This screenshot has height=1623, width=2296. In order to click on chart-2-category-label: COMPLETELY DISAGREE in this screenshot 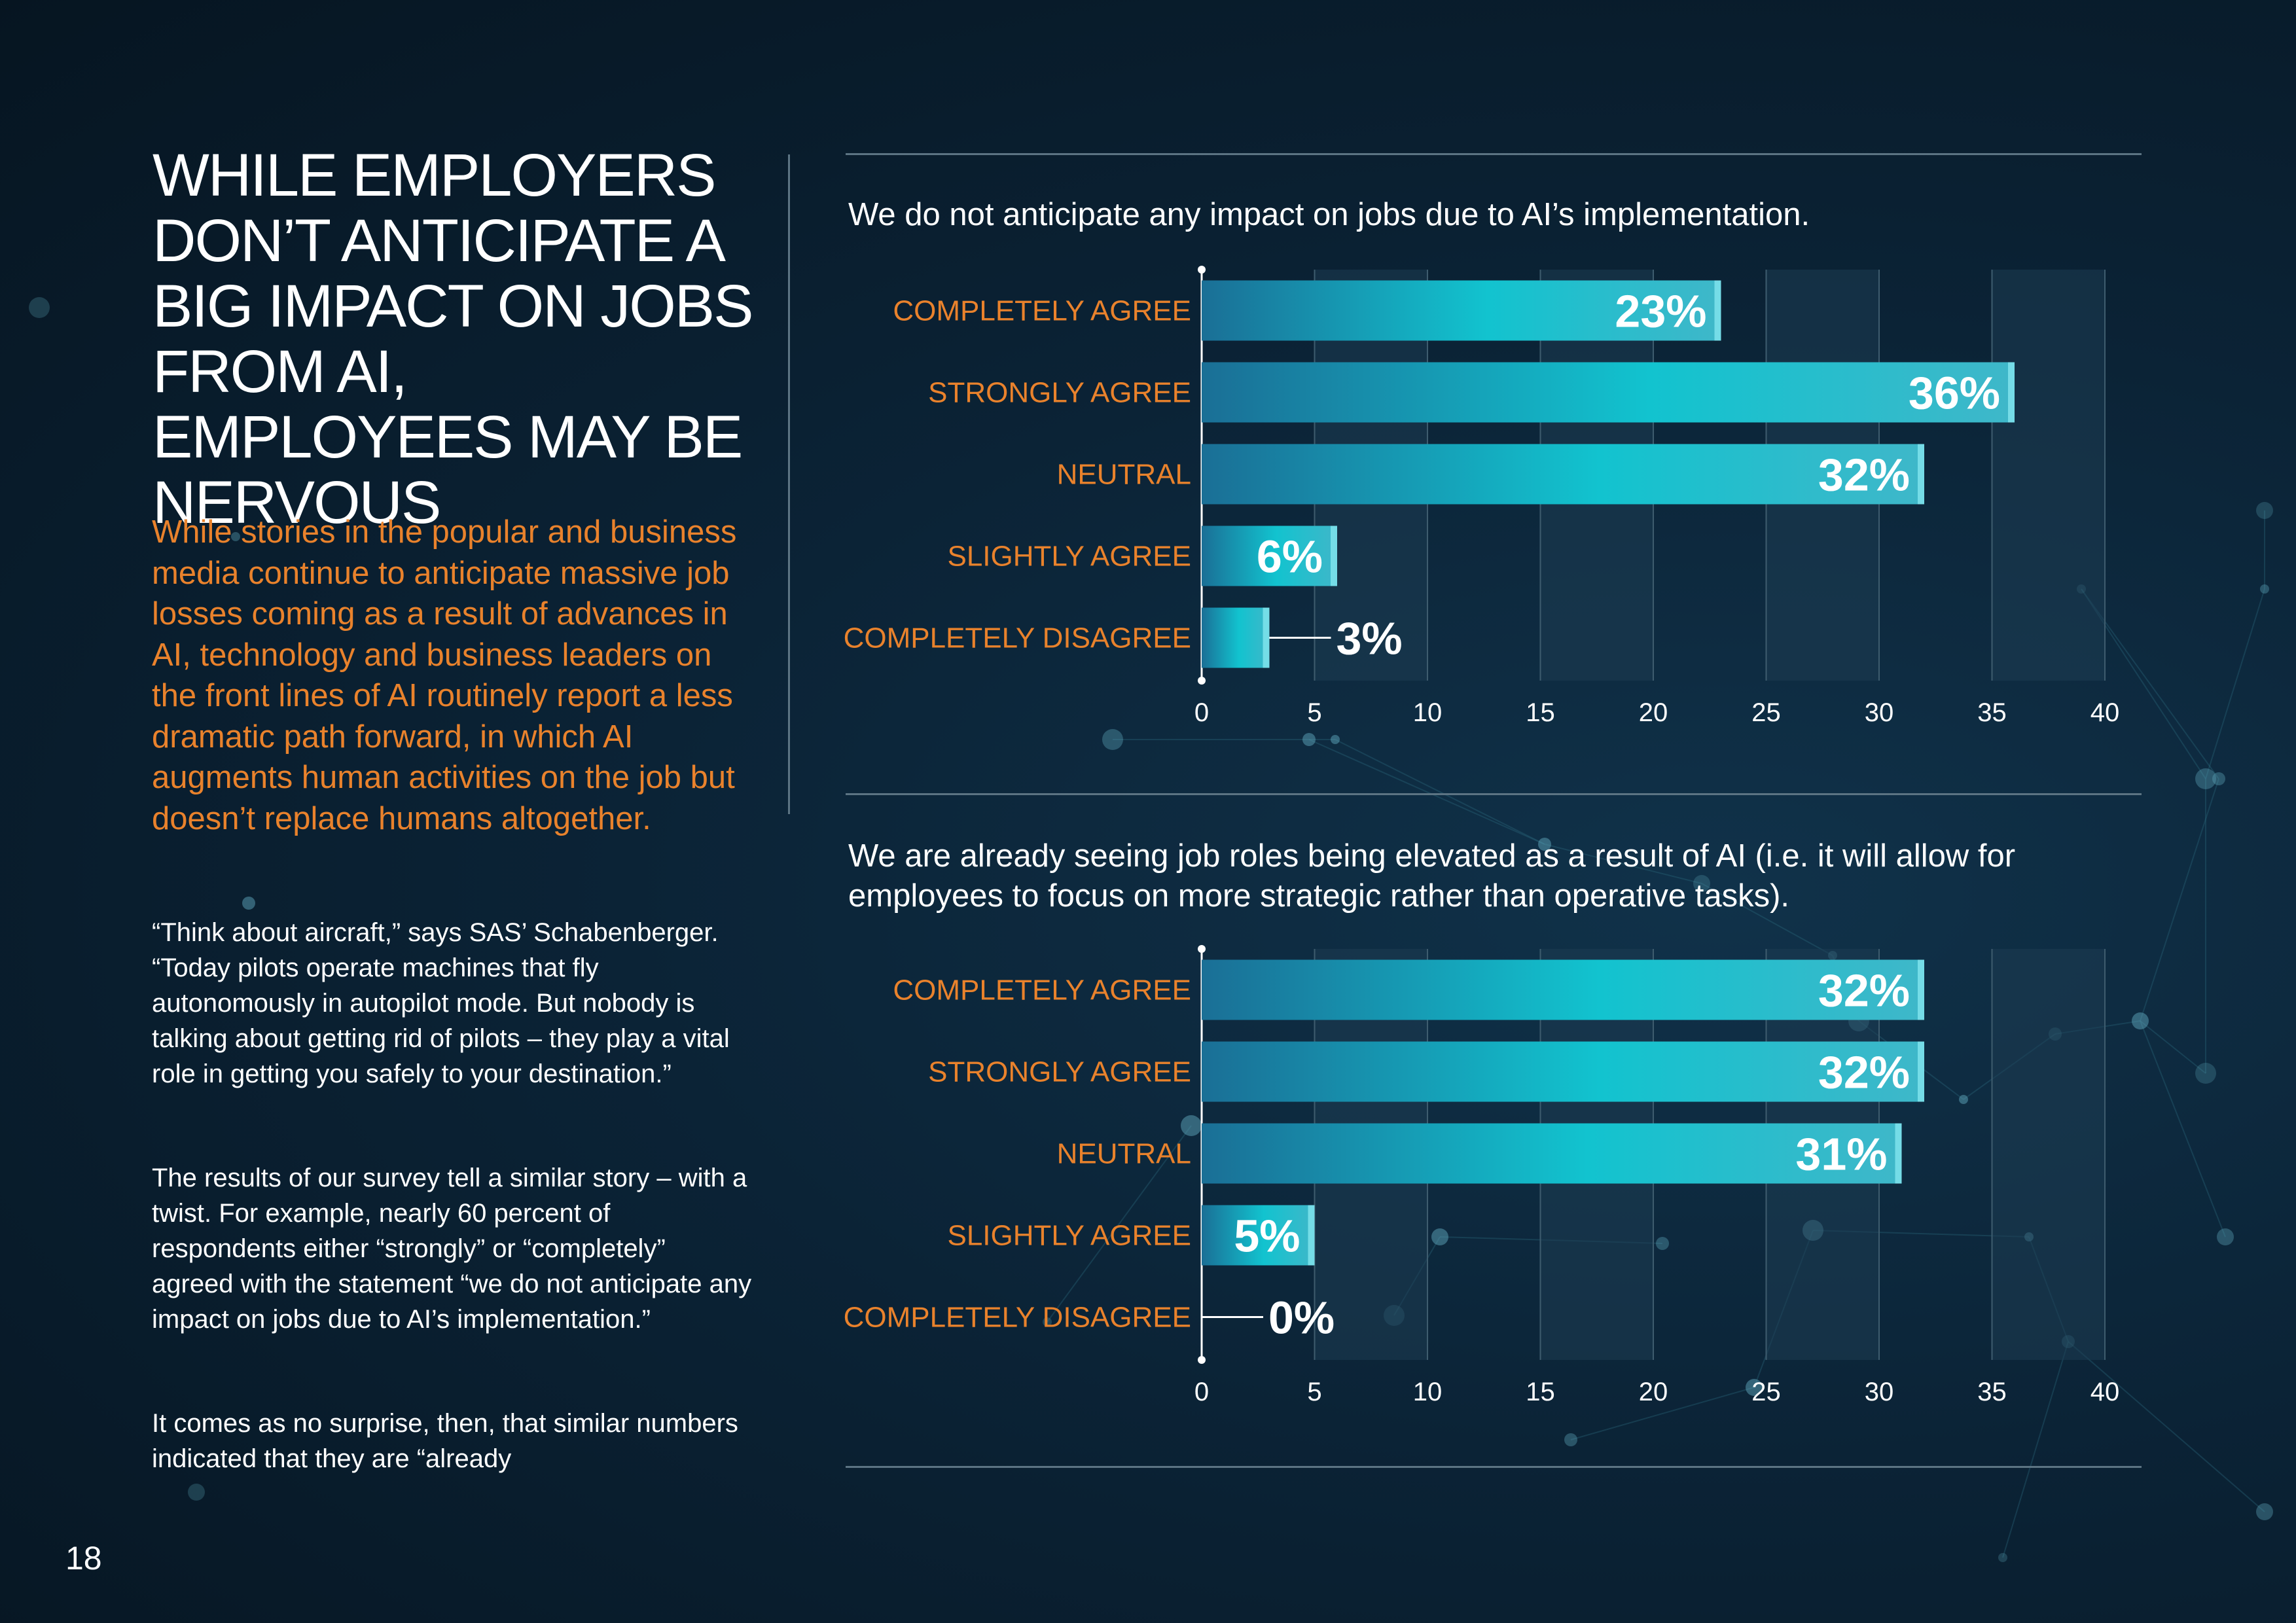, I will do `click(1017, 1318)`.